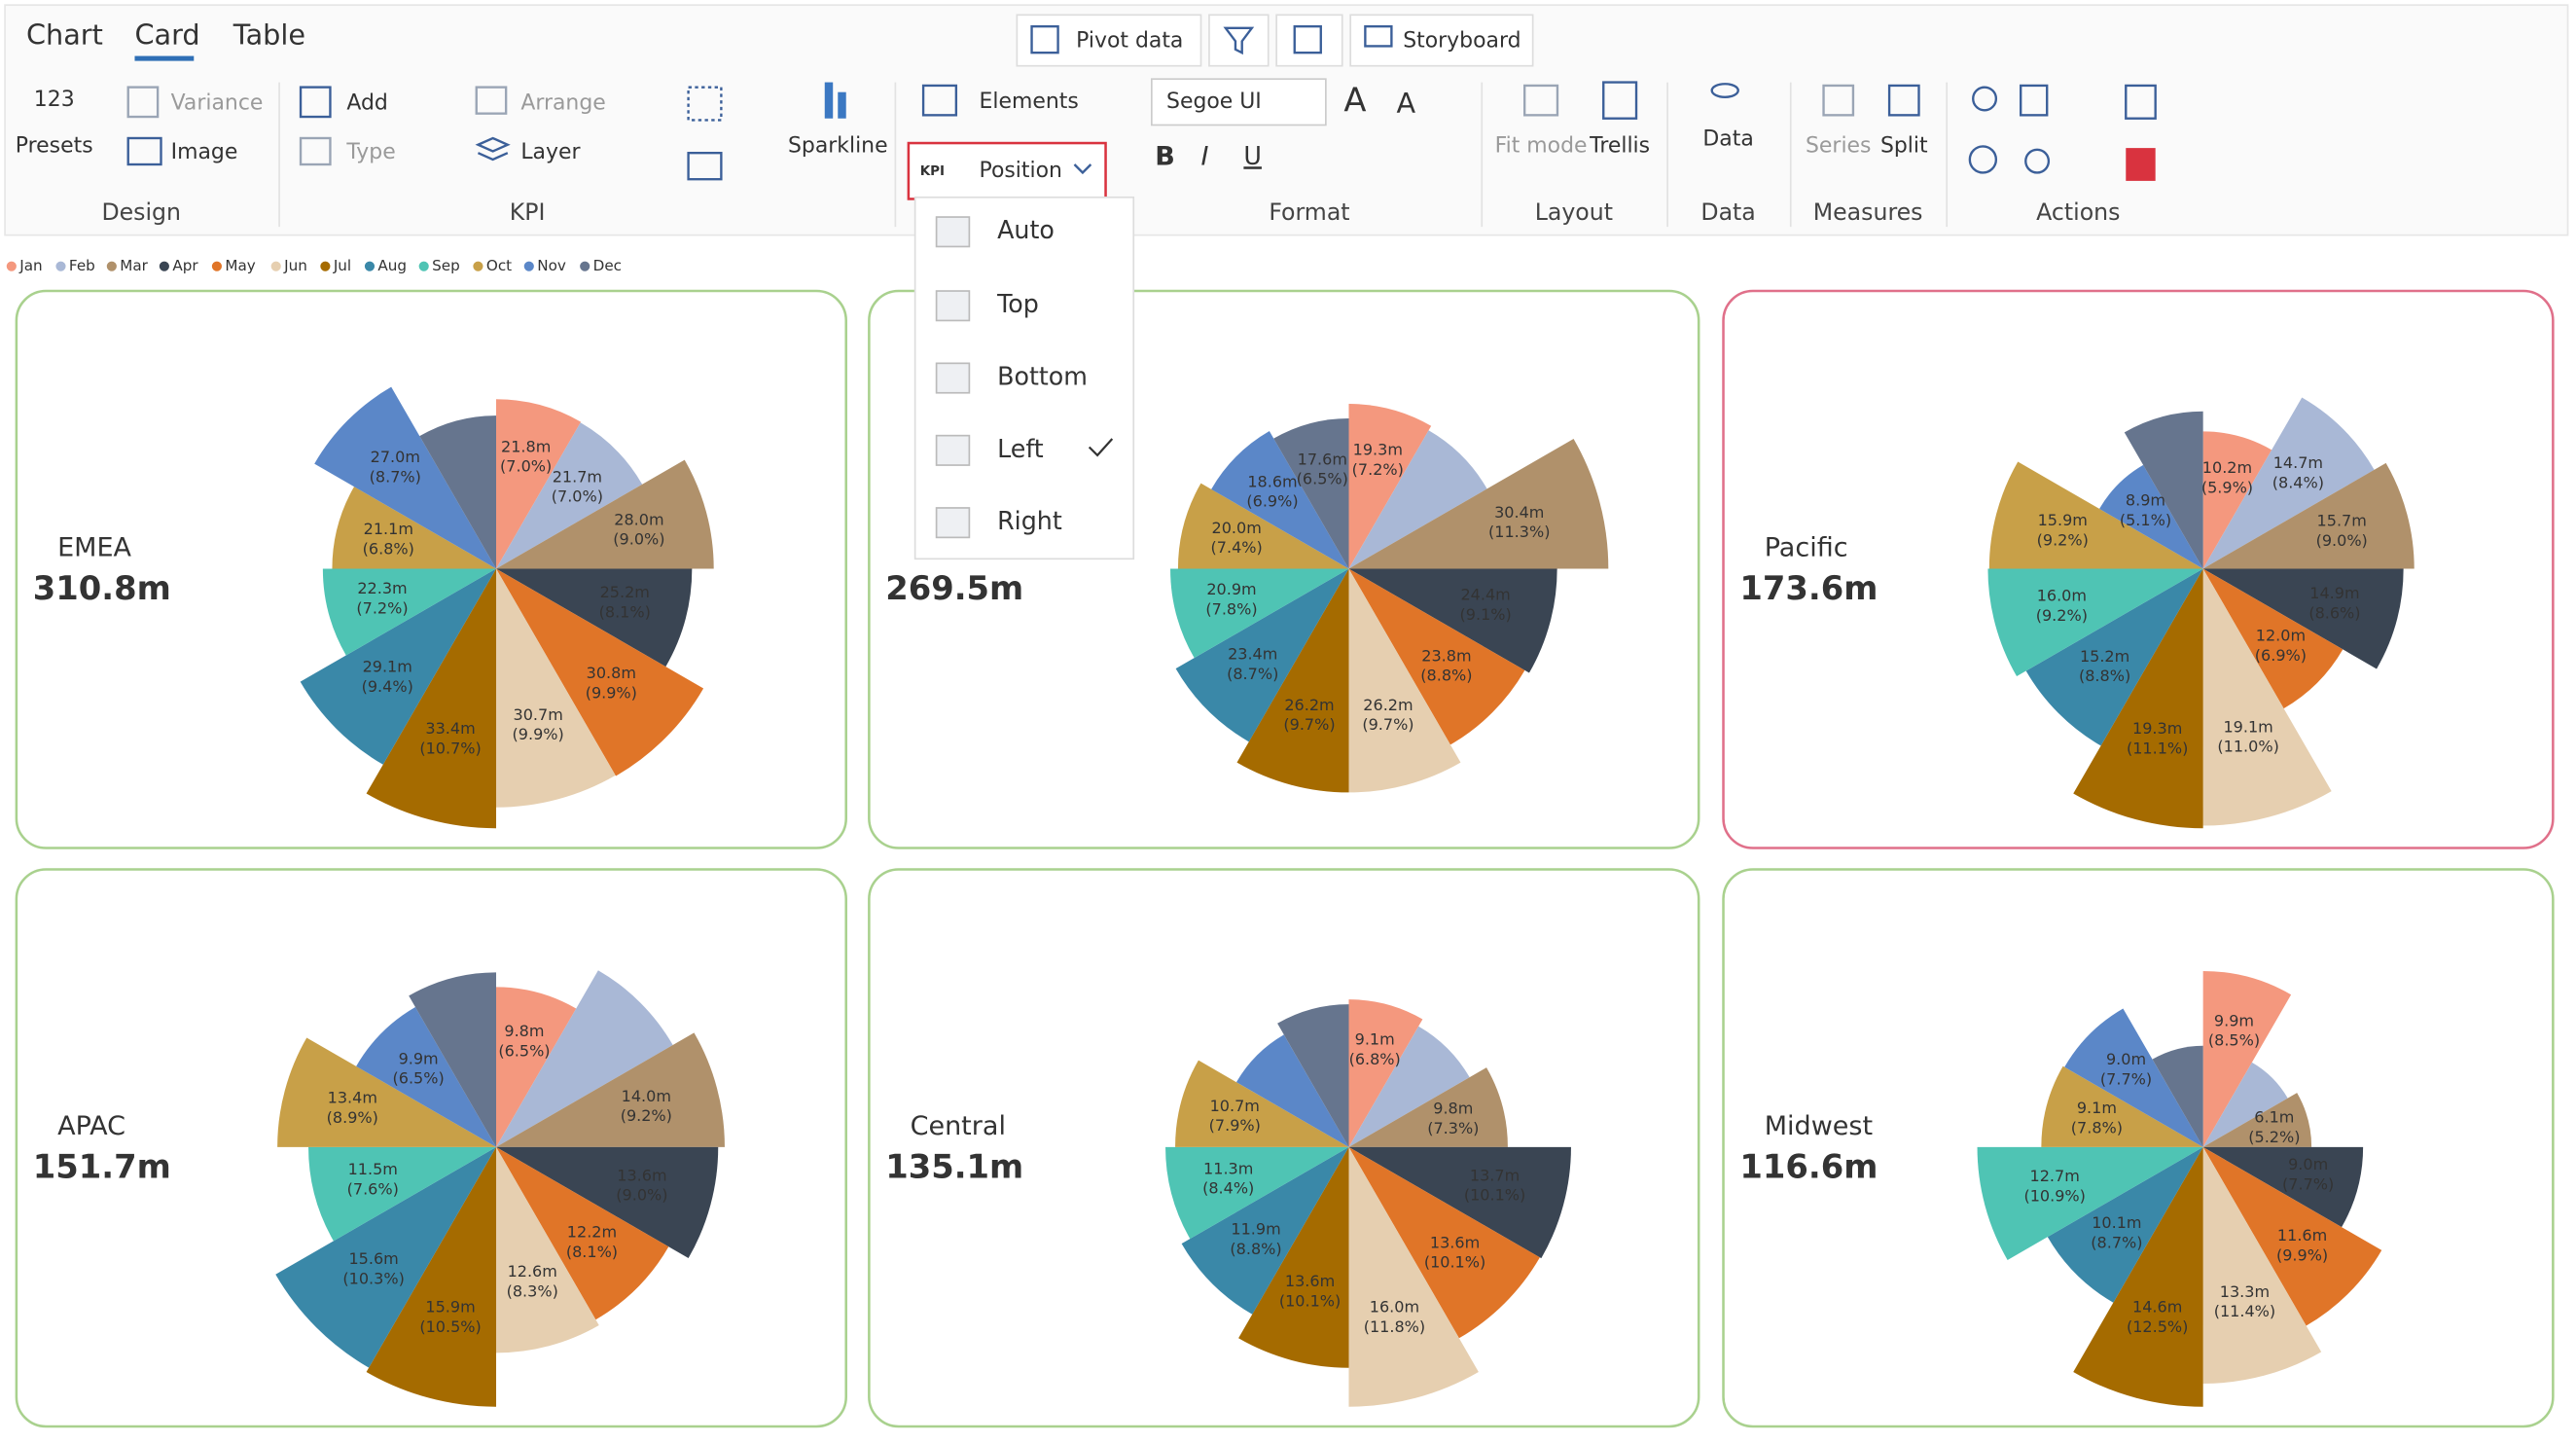 This screenshot has width=2576, height=1443. I want to click on icon: U, so click(1252, 155).